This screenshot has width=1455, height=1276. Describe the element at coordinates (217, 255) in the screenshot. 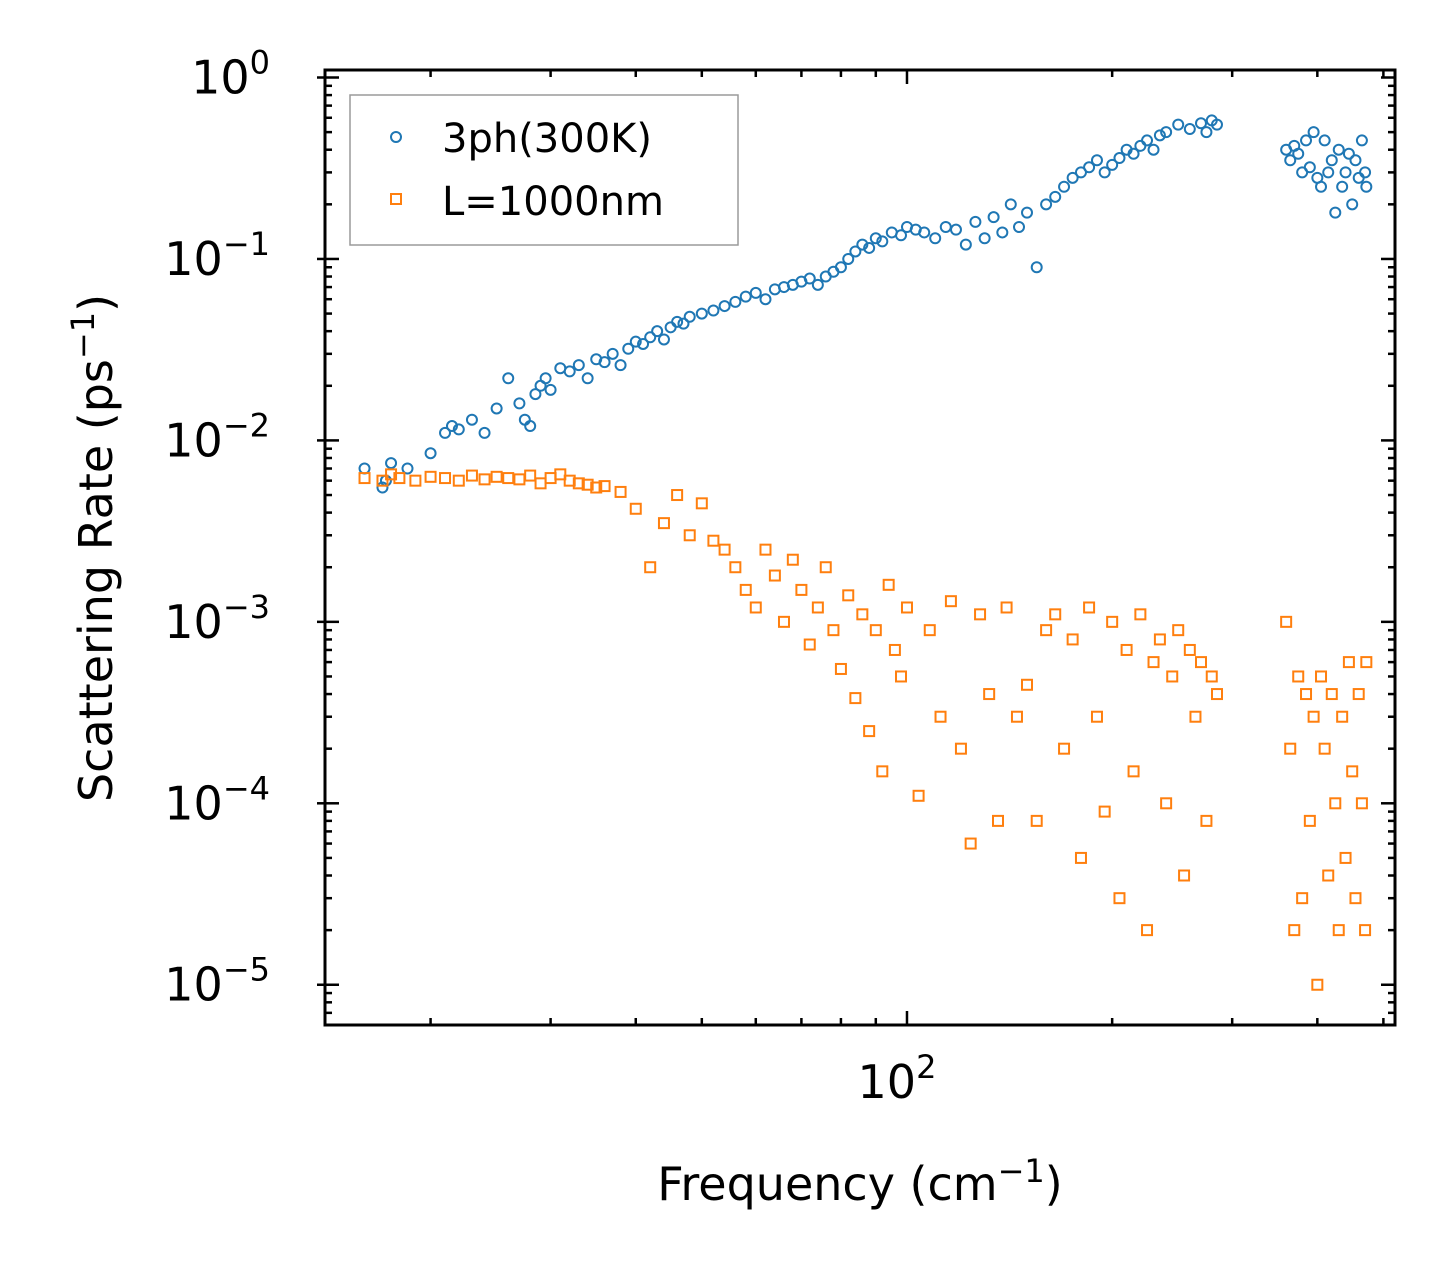

I see `y-tick-label: 10⁻¹` at that location.